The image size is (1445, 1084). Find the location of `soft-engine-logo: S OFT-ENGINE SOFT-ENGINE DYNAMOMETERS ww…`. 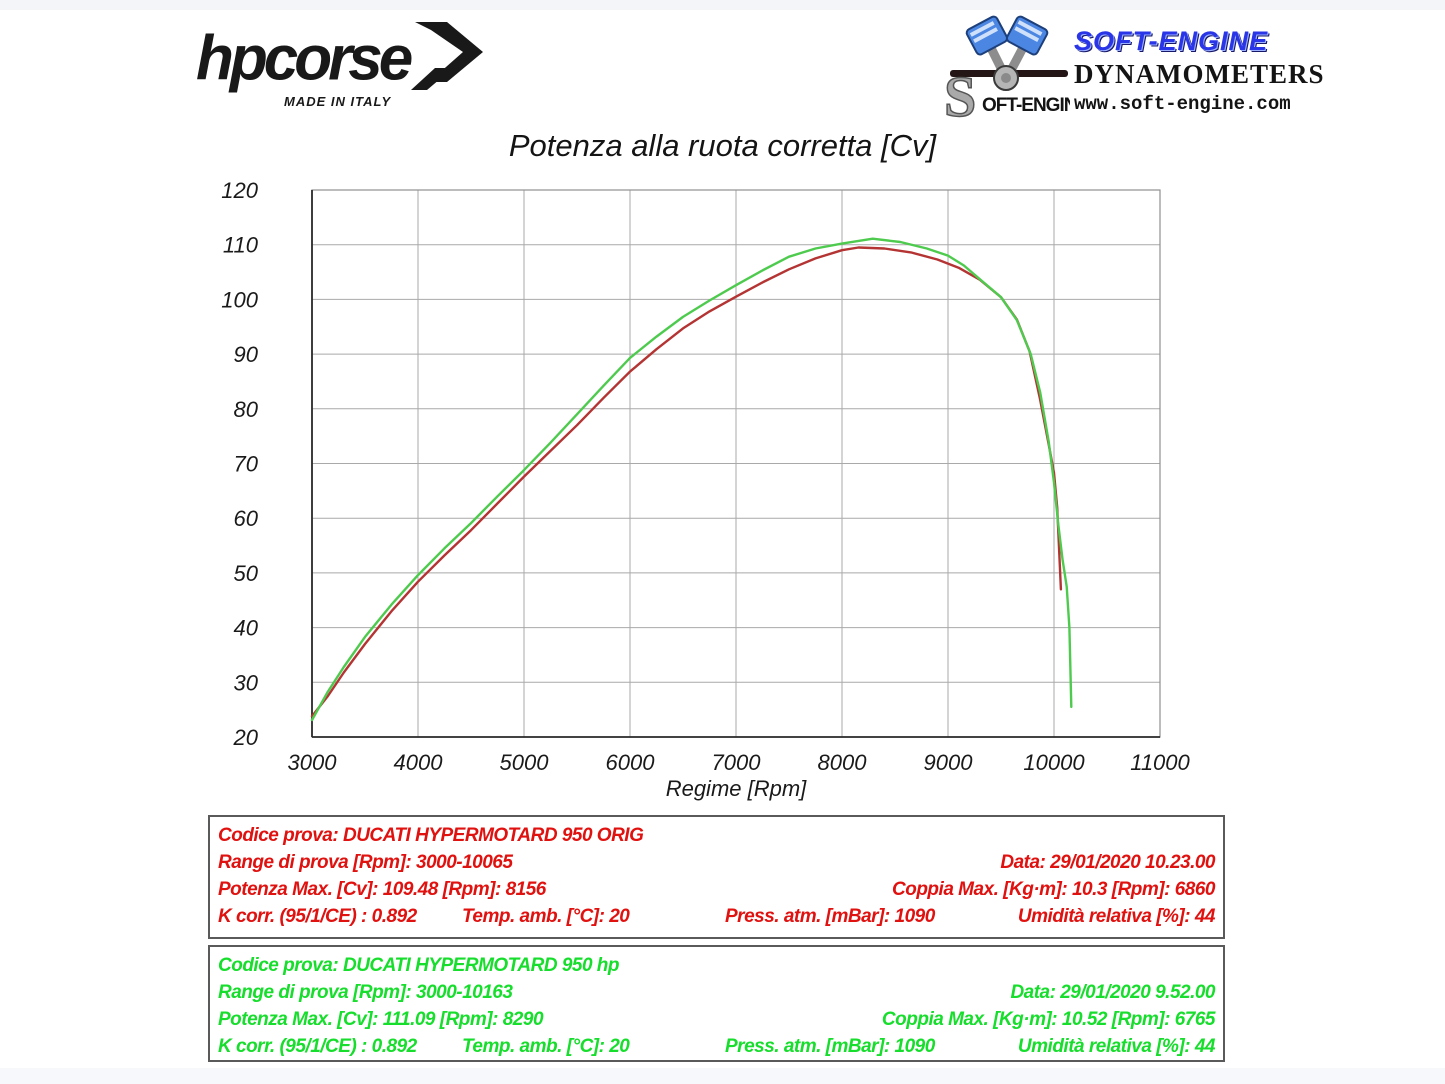

soft-engine-logo: S OFT-ENGINE SOFT-ENGINE DYNAMOMETERS ww… is located at coordinates (1133, 69).